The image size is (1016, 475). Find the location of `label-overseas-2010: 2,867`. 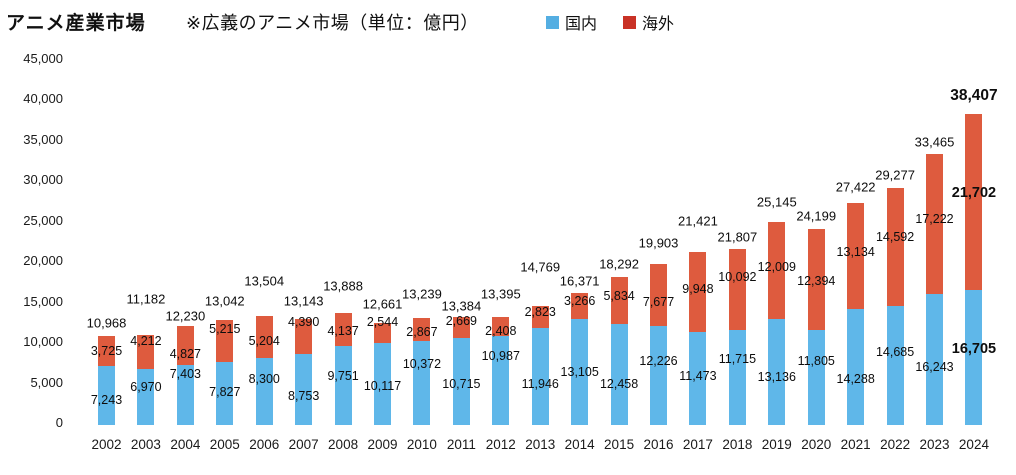

label-overseas-2010: 2,867 is located at coordinates (422, 332).